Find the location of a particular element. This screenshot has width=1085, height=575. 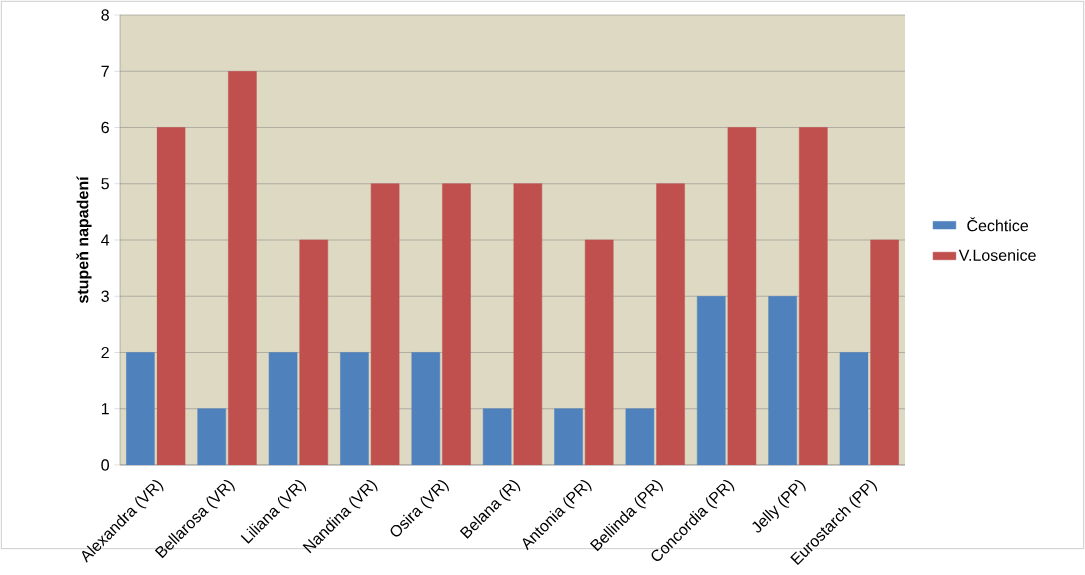

y-tick-label: 4 is located at coordinates (105, 240).